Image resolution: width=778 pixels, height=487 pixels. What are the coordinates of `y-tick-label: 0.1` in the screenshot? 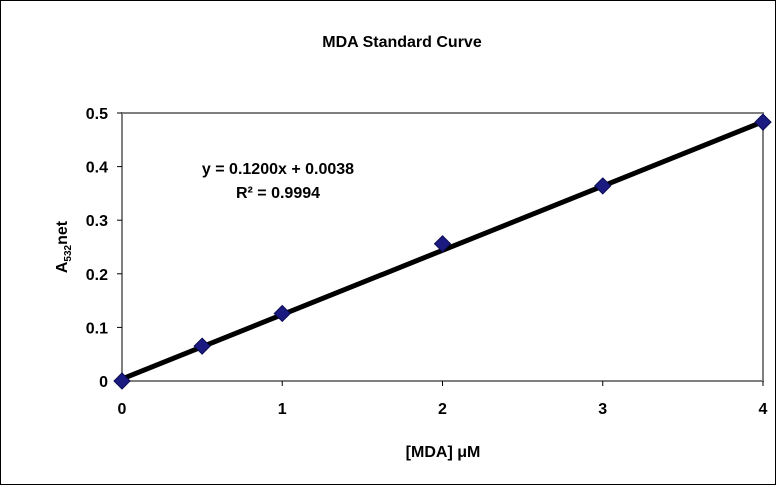 It's located at (97, 328).